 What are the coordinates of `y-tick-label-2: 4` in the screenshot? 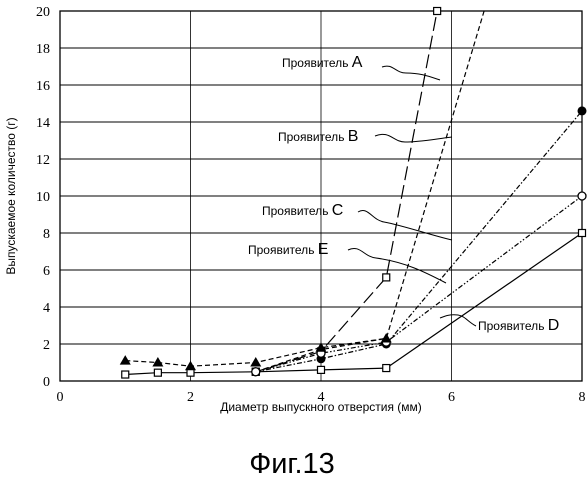 It's located at (46, 308).